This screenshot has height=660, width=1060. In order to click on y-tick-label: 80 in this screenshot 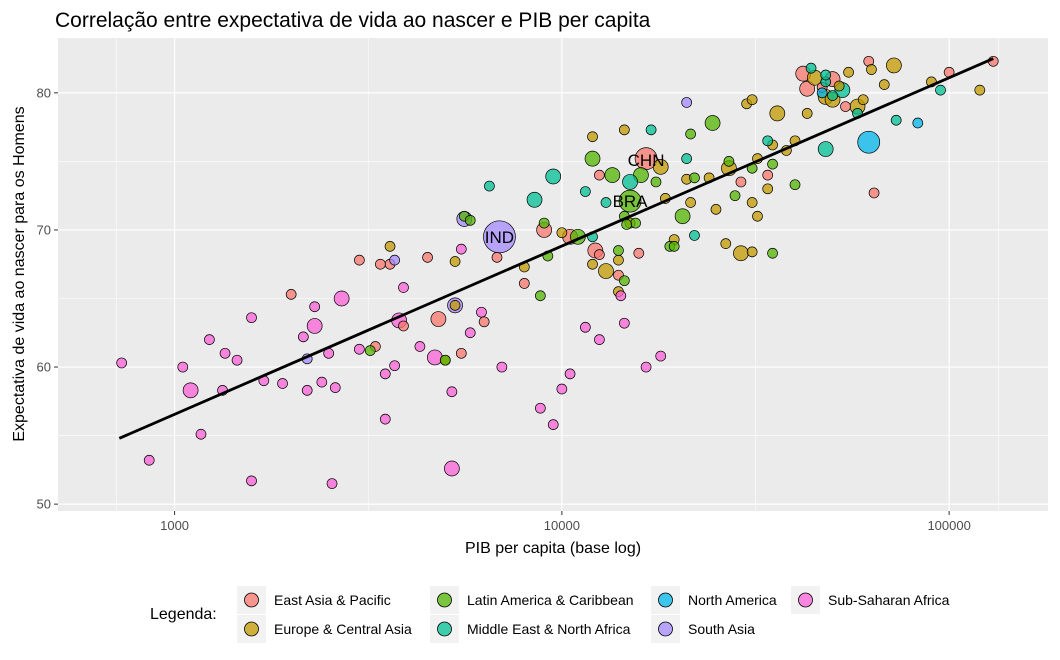, I will do `click(44, 92)`.